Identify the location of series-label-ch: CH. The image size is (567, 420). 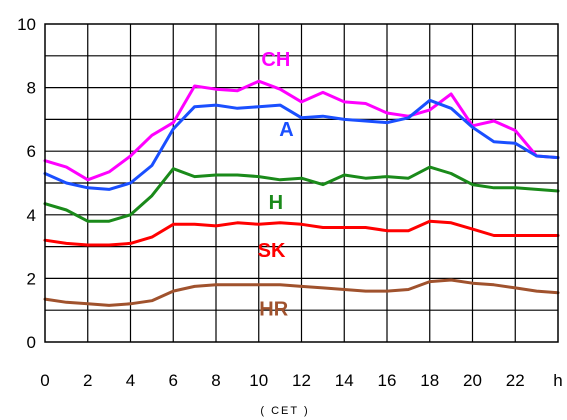
(275, 60).